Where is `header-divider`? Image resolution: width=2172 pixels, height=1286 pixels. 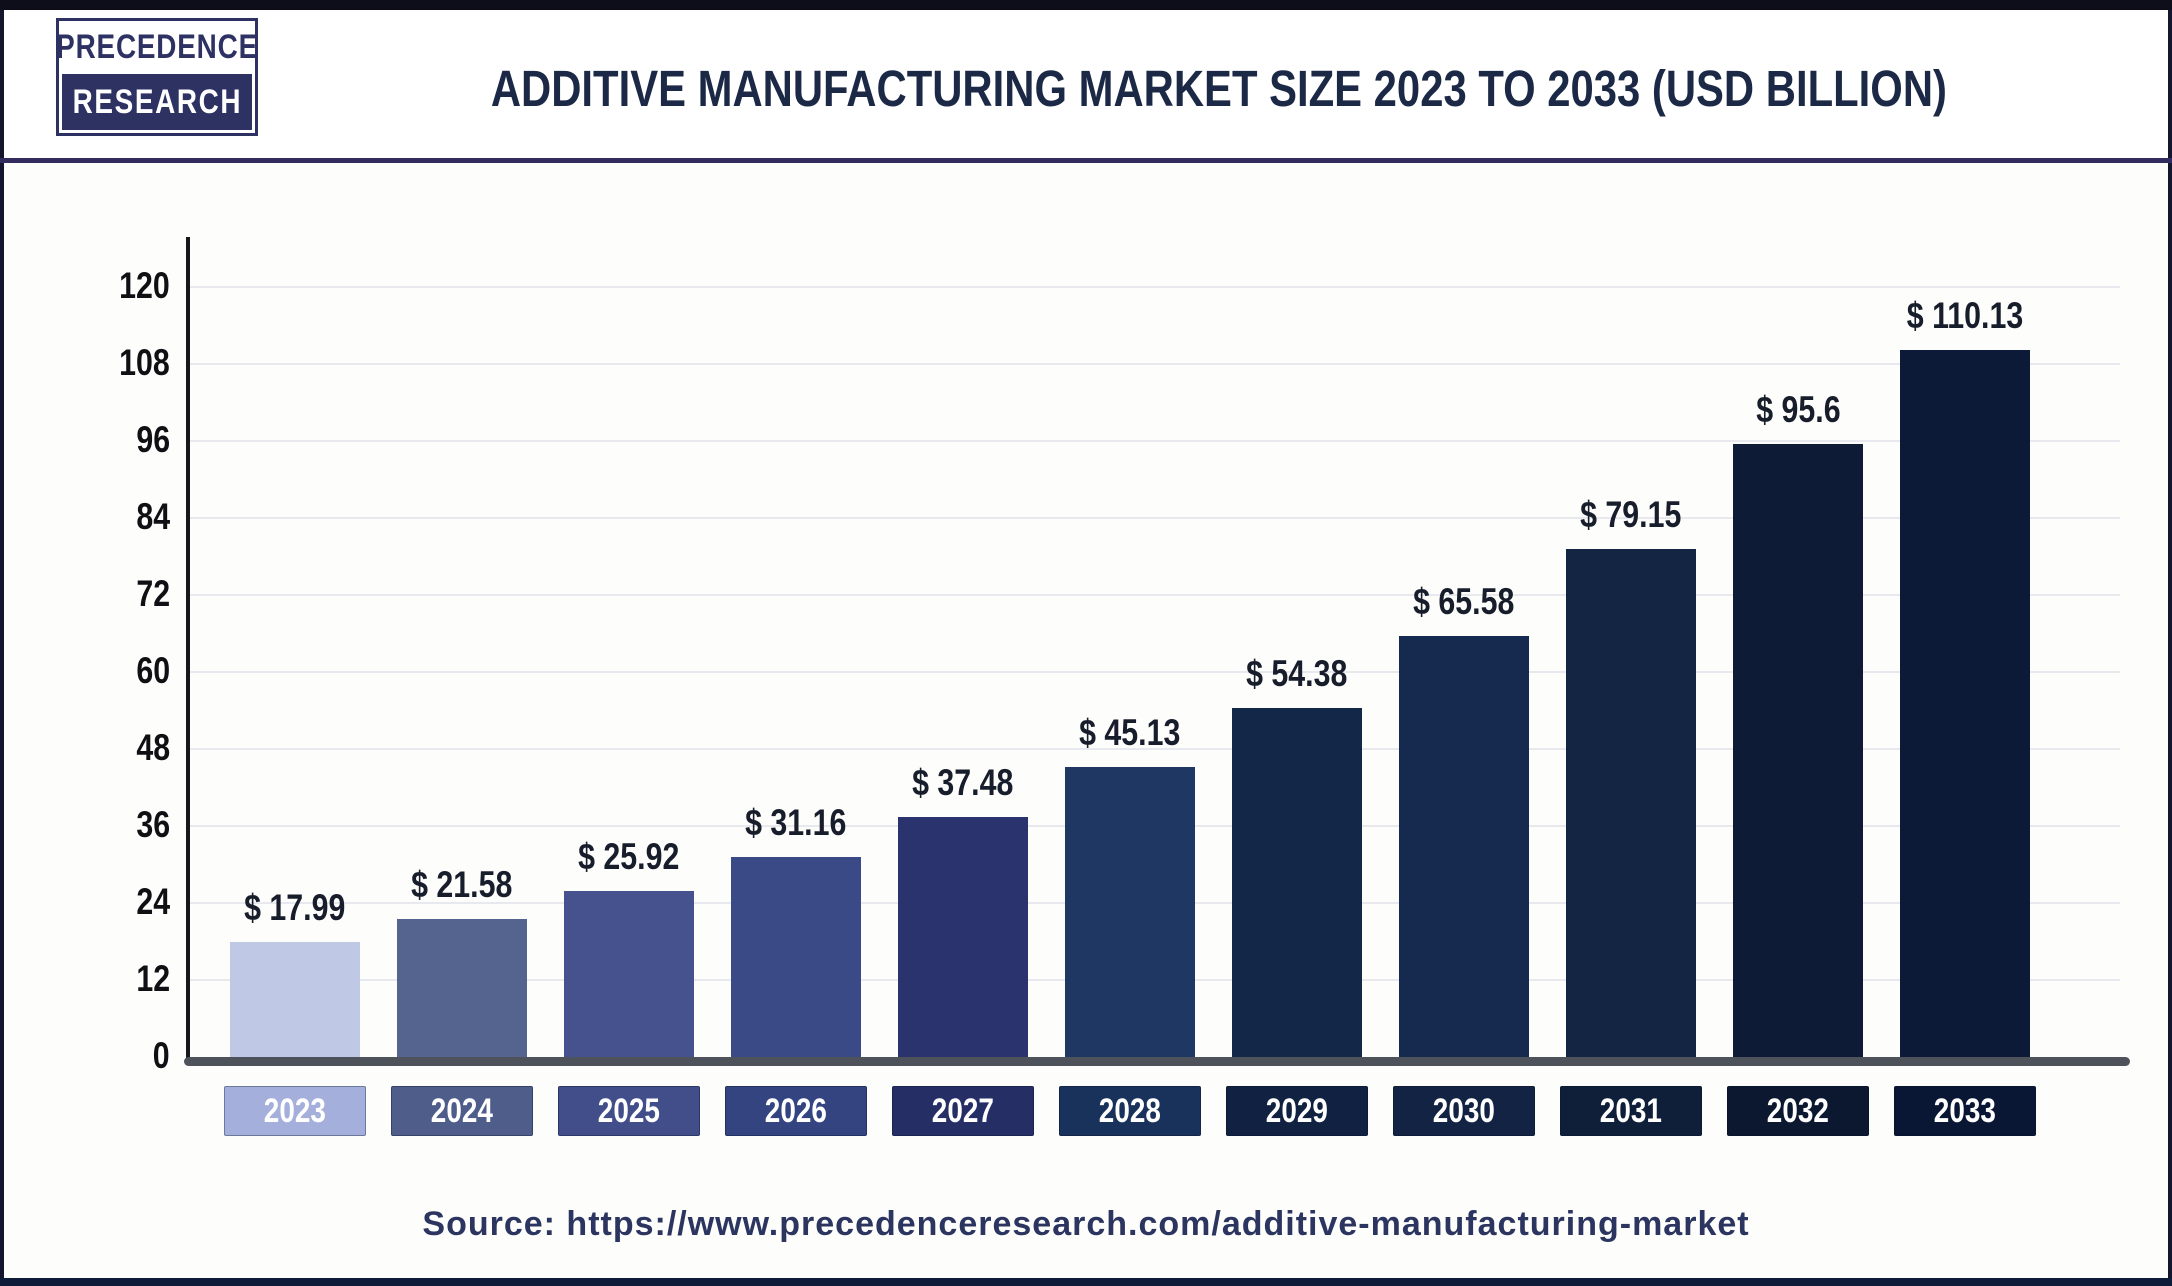 header-divider is located at coordinates (1086, 160).